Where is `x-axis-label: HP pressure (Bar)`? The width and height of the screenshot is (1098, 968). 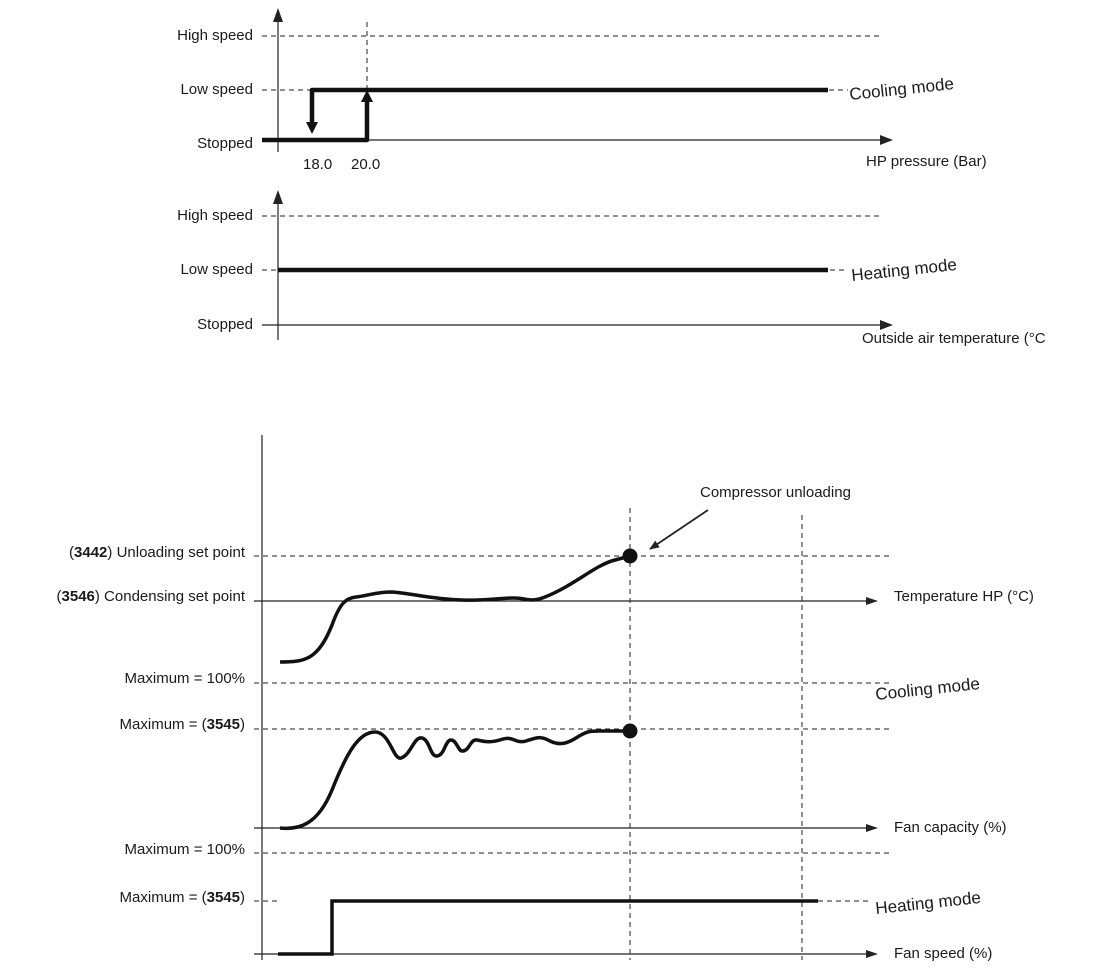 x-axis-label: HP pressure (Bar) is located at coordinates (926, 161).